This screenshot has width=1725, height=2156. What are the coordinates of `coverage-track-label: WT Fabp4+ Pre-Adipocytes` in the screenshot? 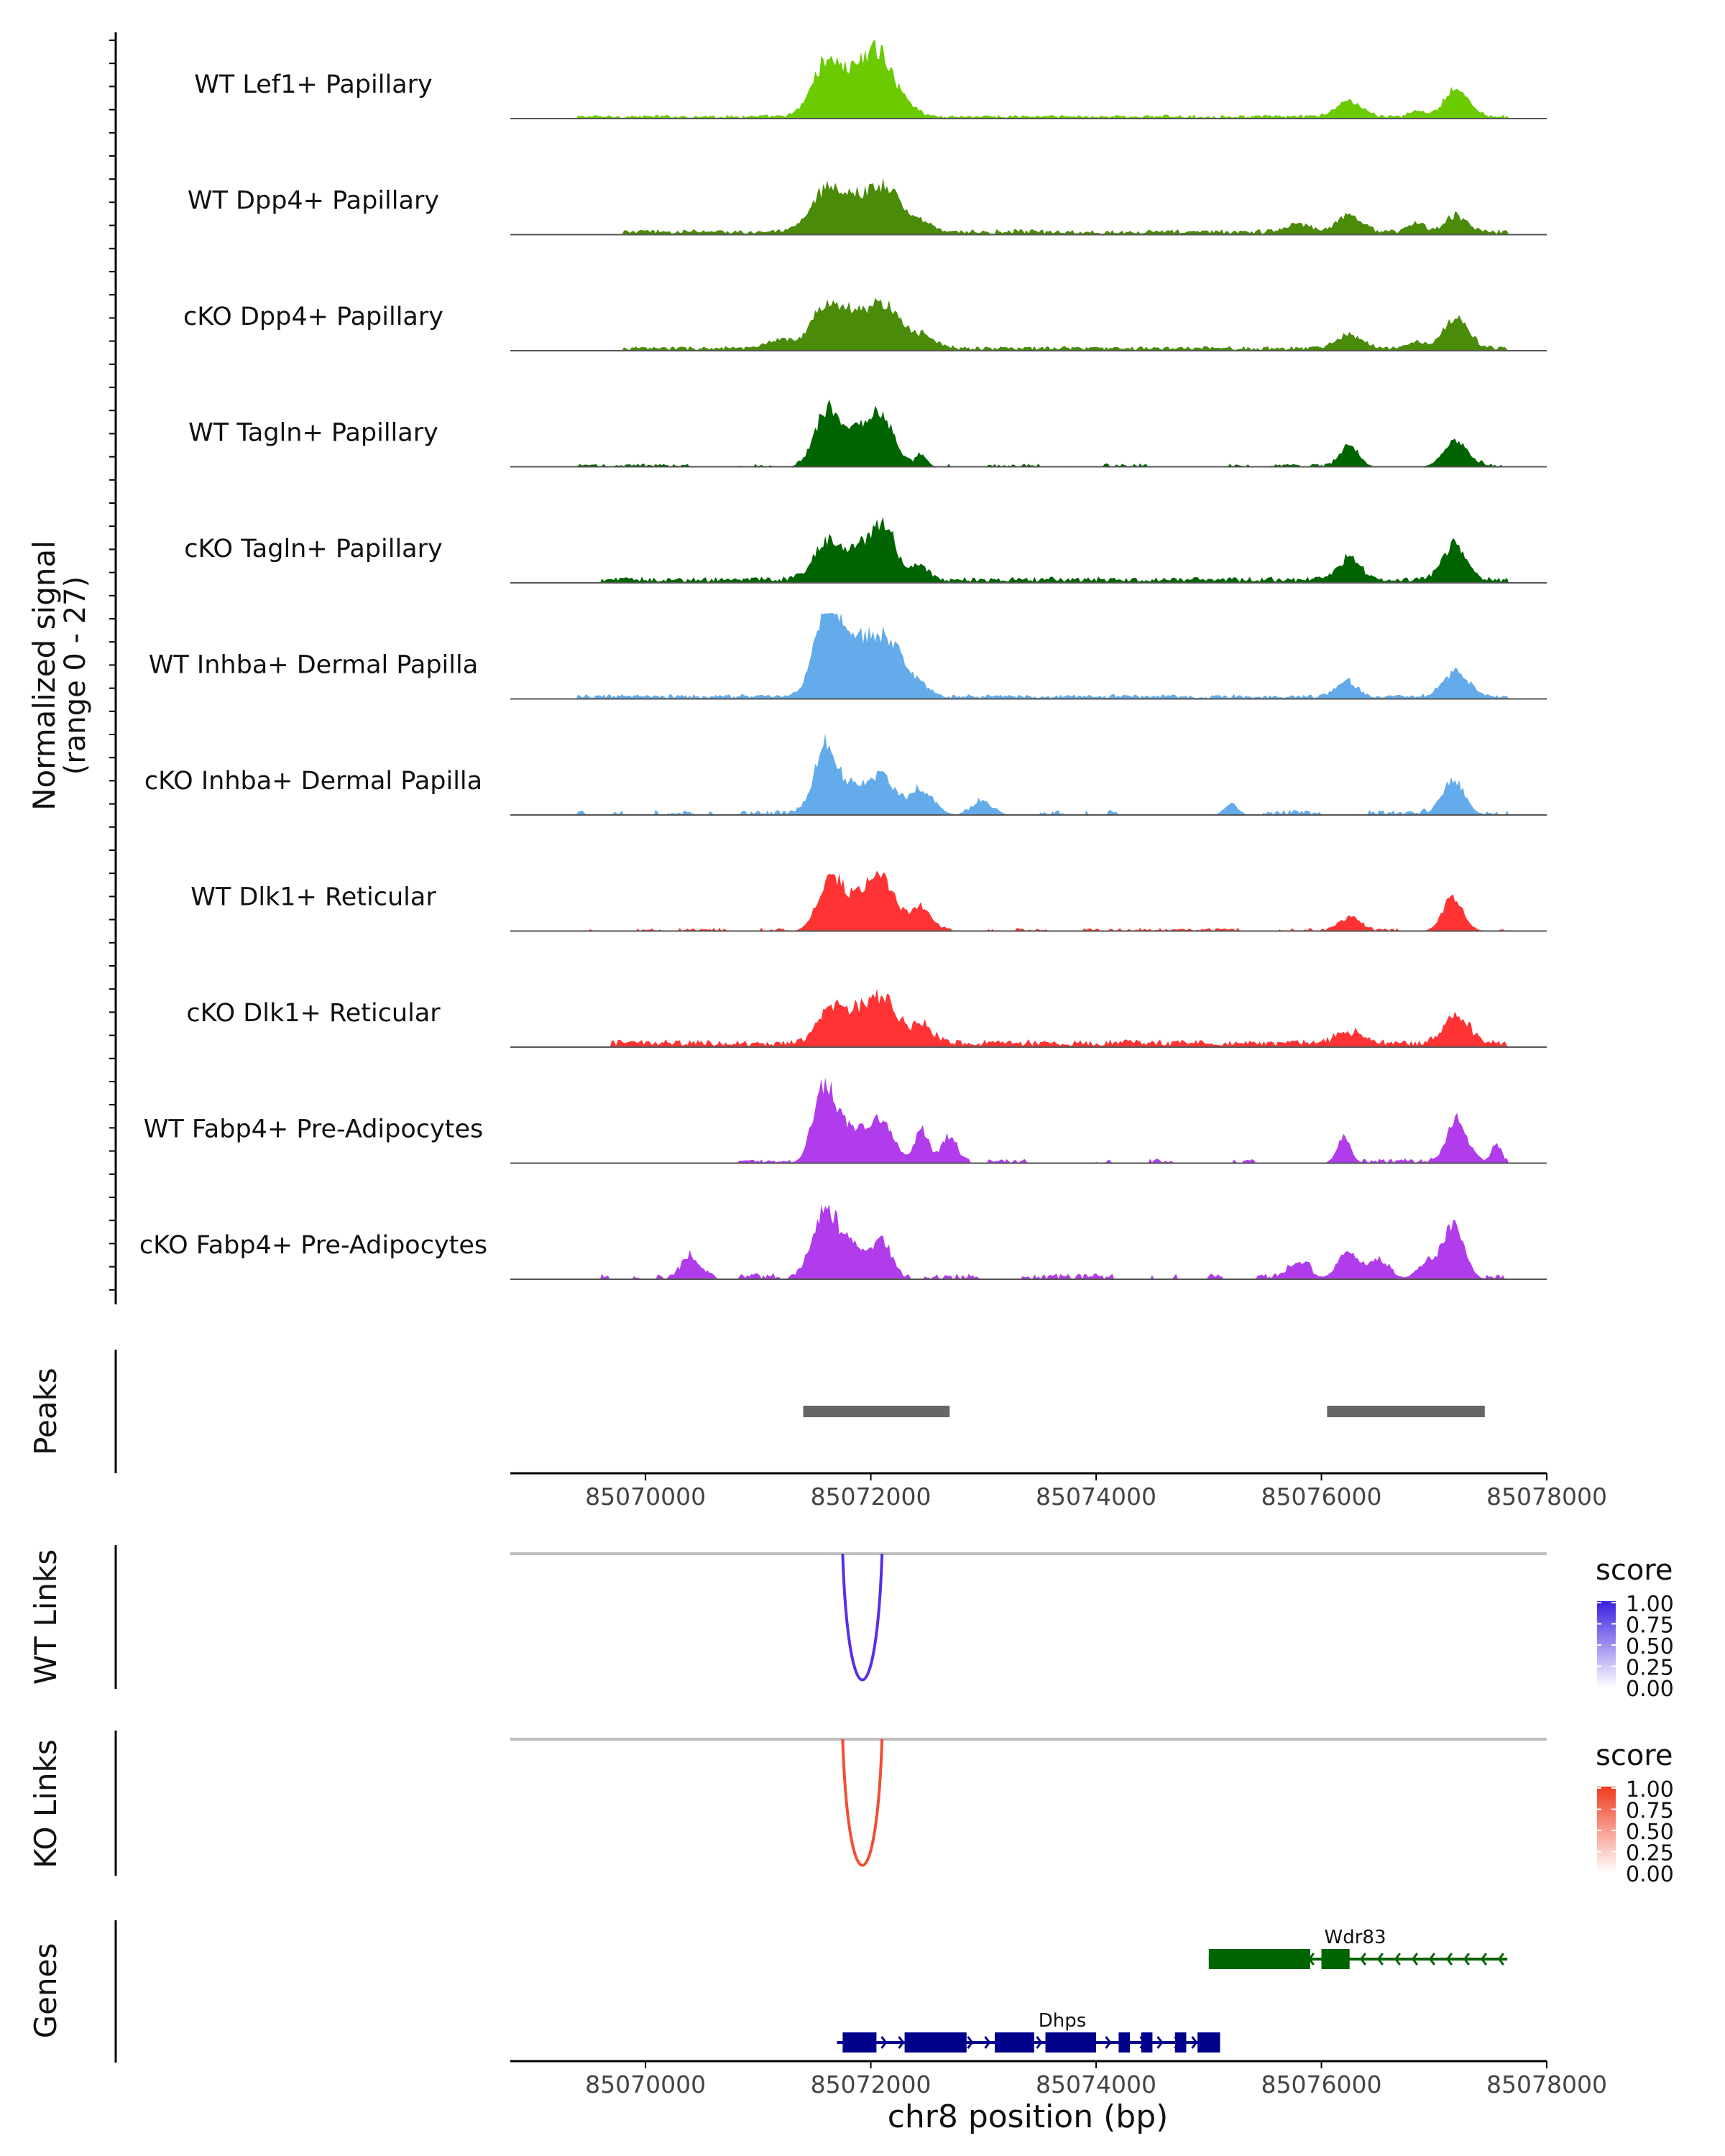 It's located at (313, 1129).